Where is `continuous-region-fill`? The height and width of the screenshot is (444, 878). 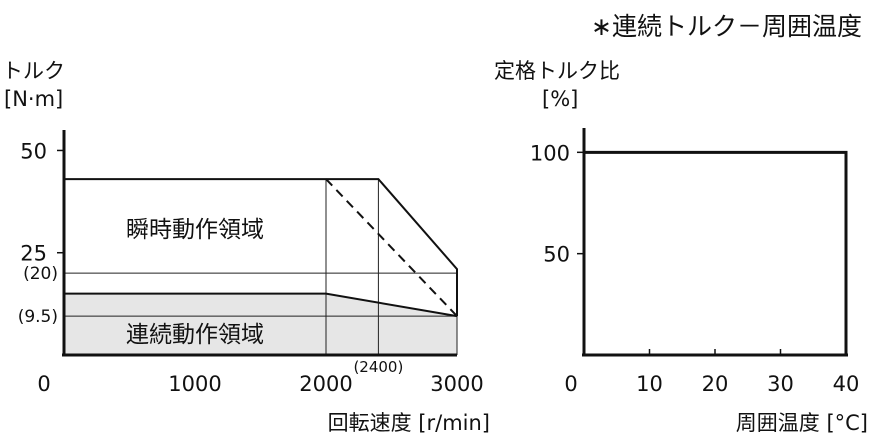
continuous-region-fill is located at coordinates (260, 324).